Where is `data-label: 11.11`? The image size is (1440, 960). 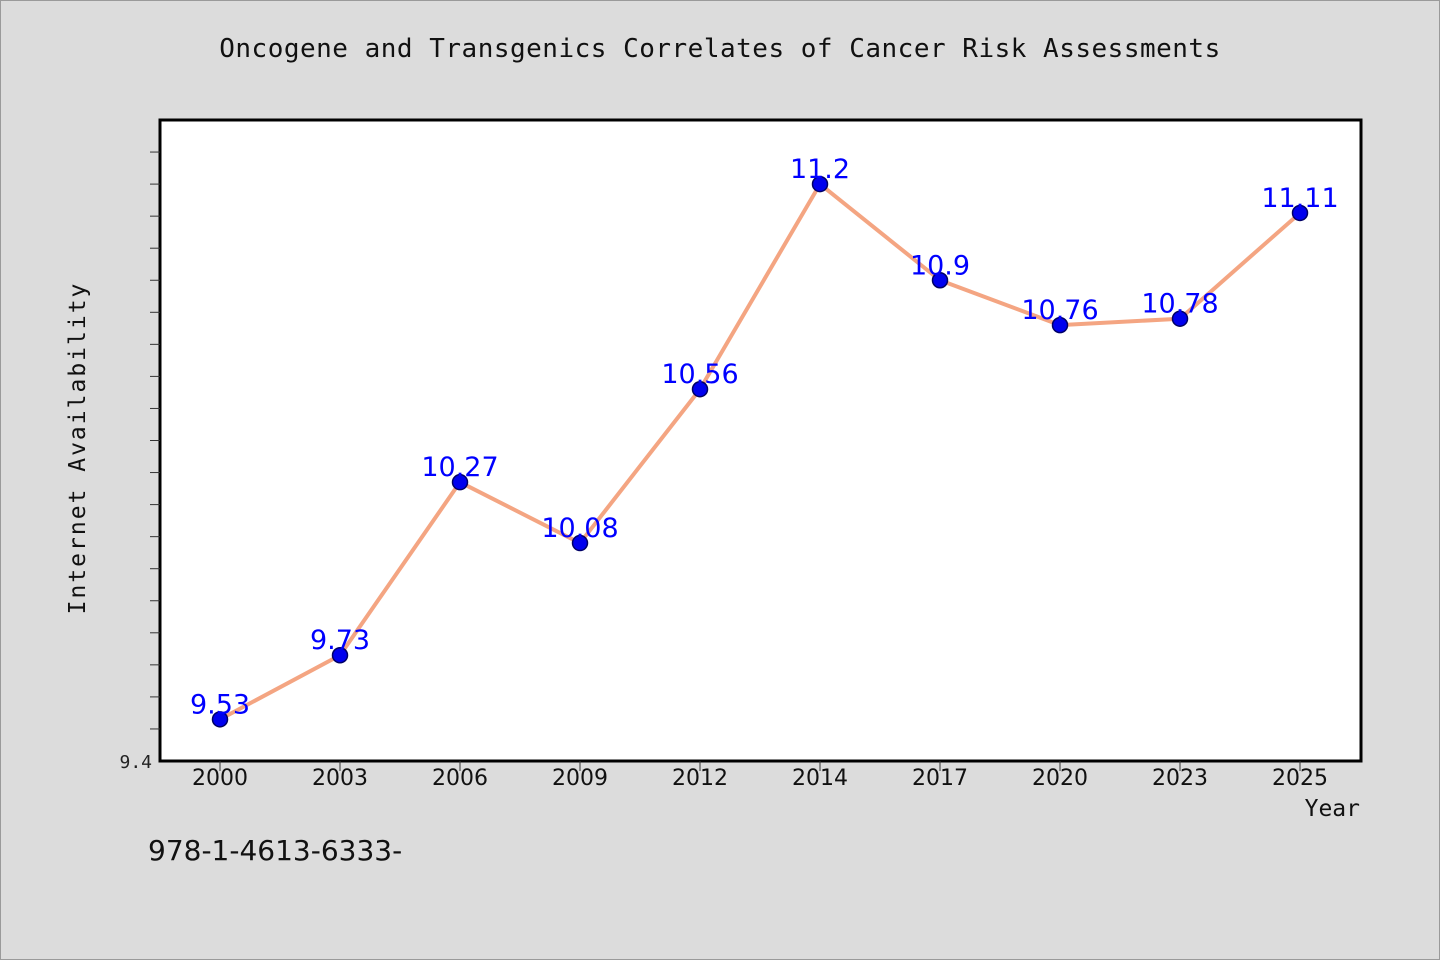 data-label: 11.11 is located at coordinates (1299, 198).